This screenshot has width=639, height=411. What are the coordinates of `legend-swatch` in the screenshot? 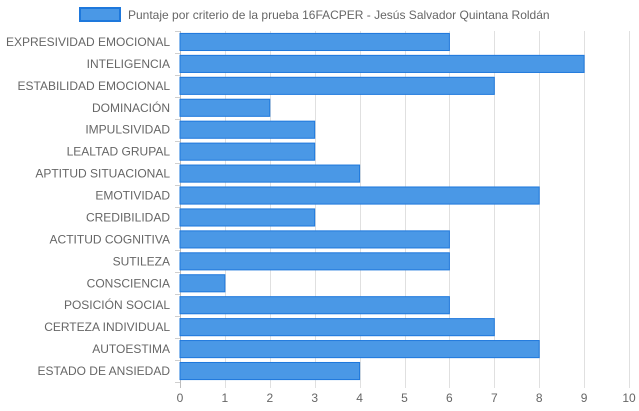 It's located at (100, 14).